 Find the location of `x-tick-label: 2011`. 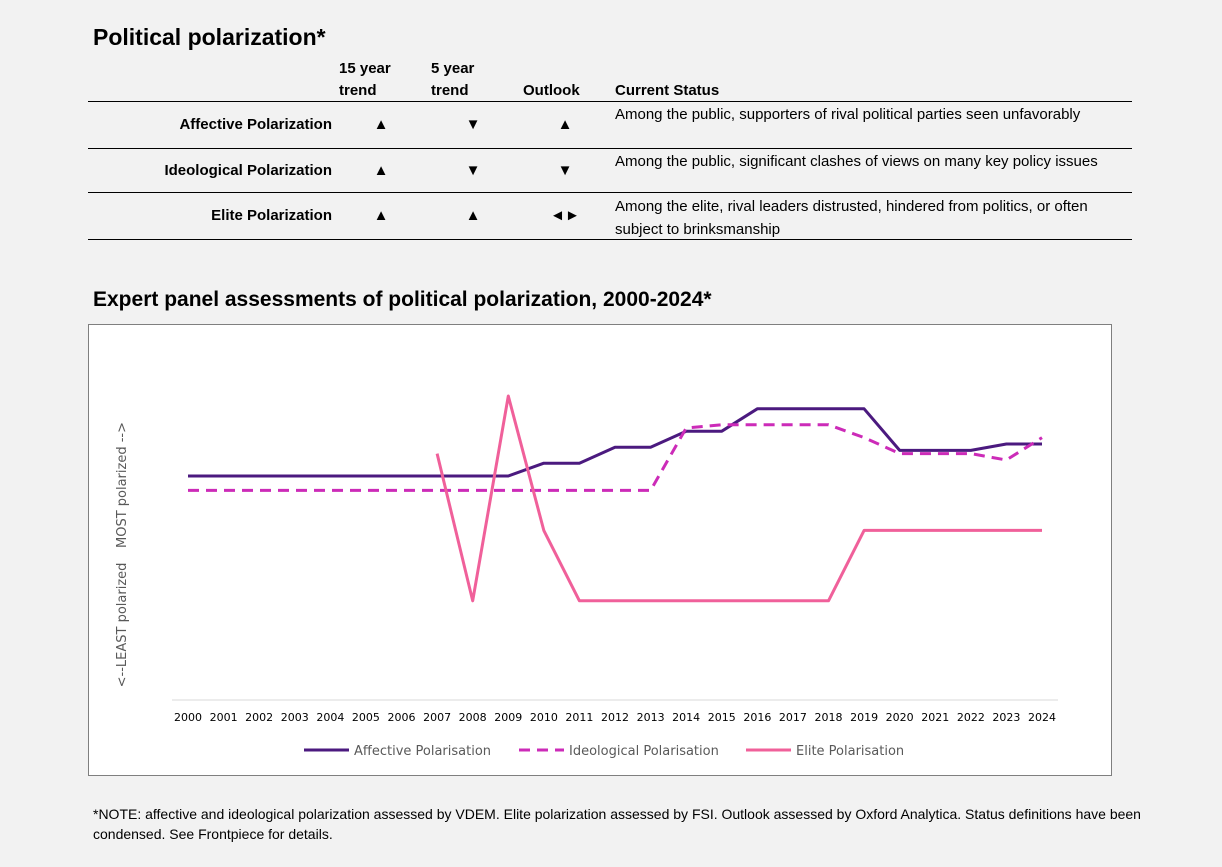

x-tick-label: 2011 is located at coordinates (579, 717).